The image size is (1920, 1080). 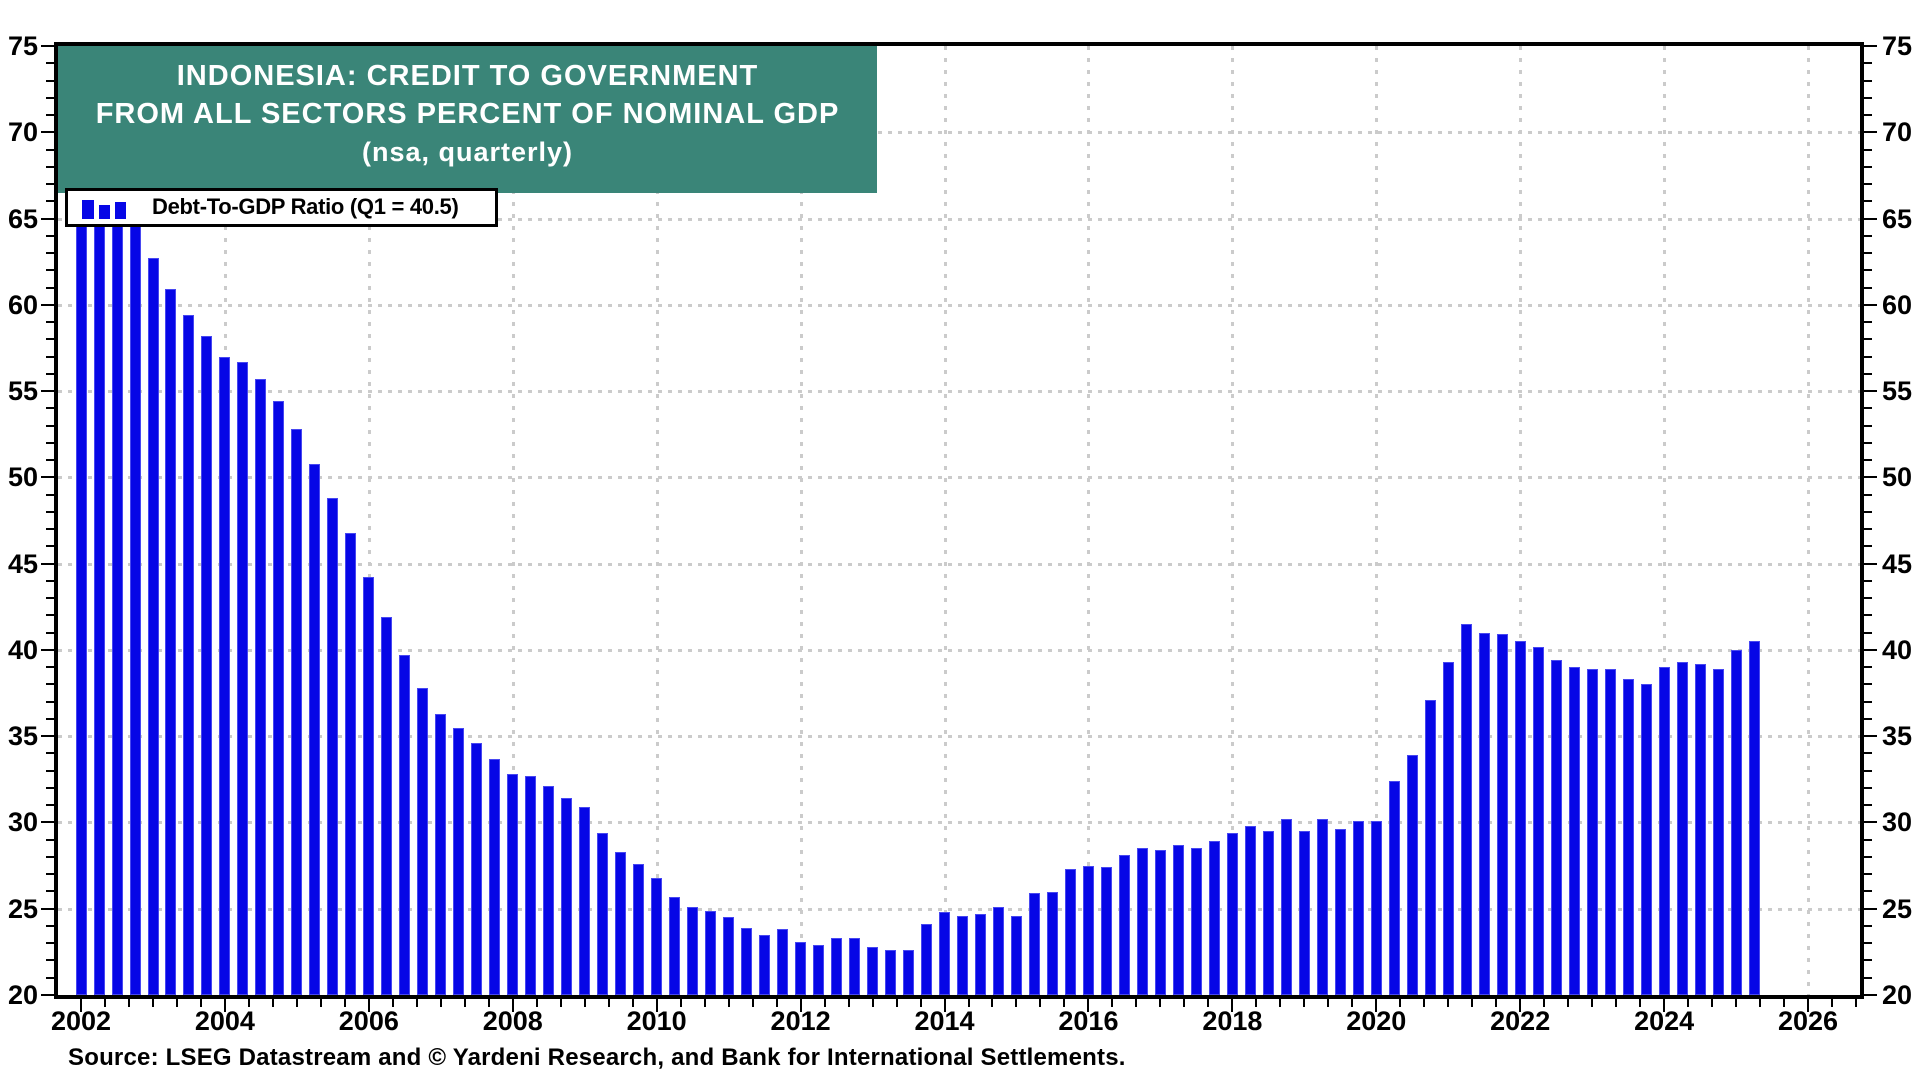 What do you see at coordinates (281, 207) in the screenshot?
I see `legend-box: Debt-To-GDP Ratio (Q1 = 40.5)` at bounding box center [281, 207].